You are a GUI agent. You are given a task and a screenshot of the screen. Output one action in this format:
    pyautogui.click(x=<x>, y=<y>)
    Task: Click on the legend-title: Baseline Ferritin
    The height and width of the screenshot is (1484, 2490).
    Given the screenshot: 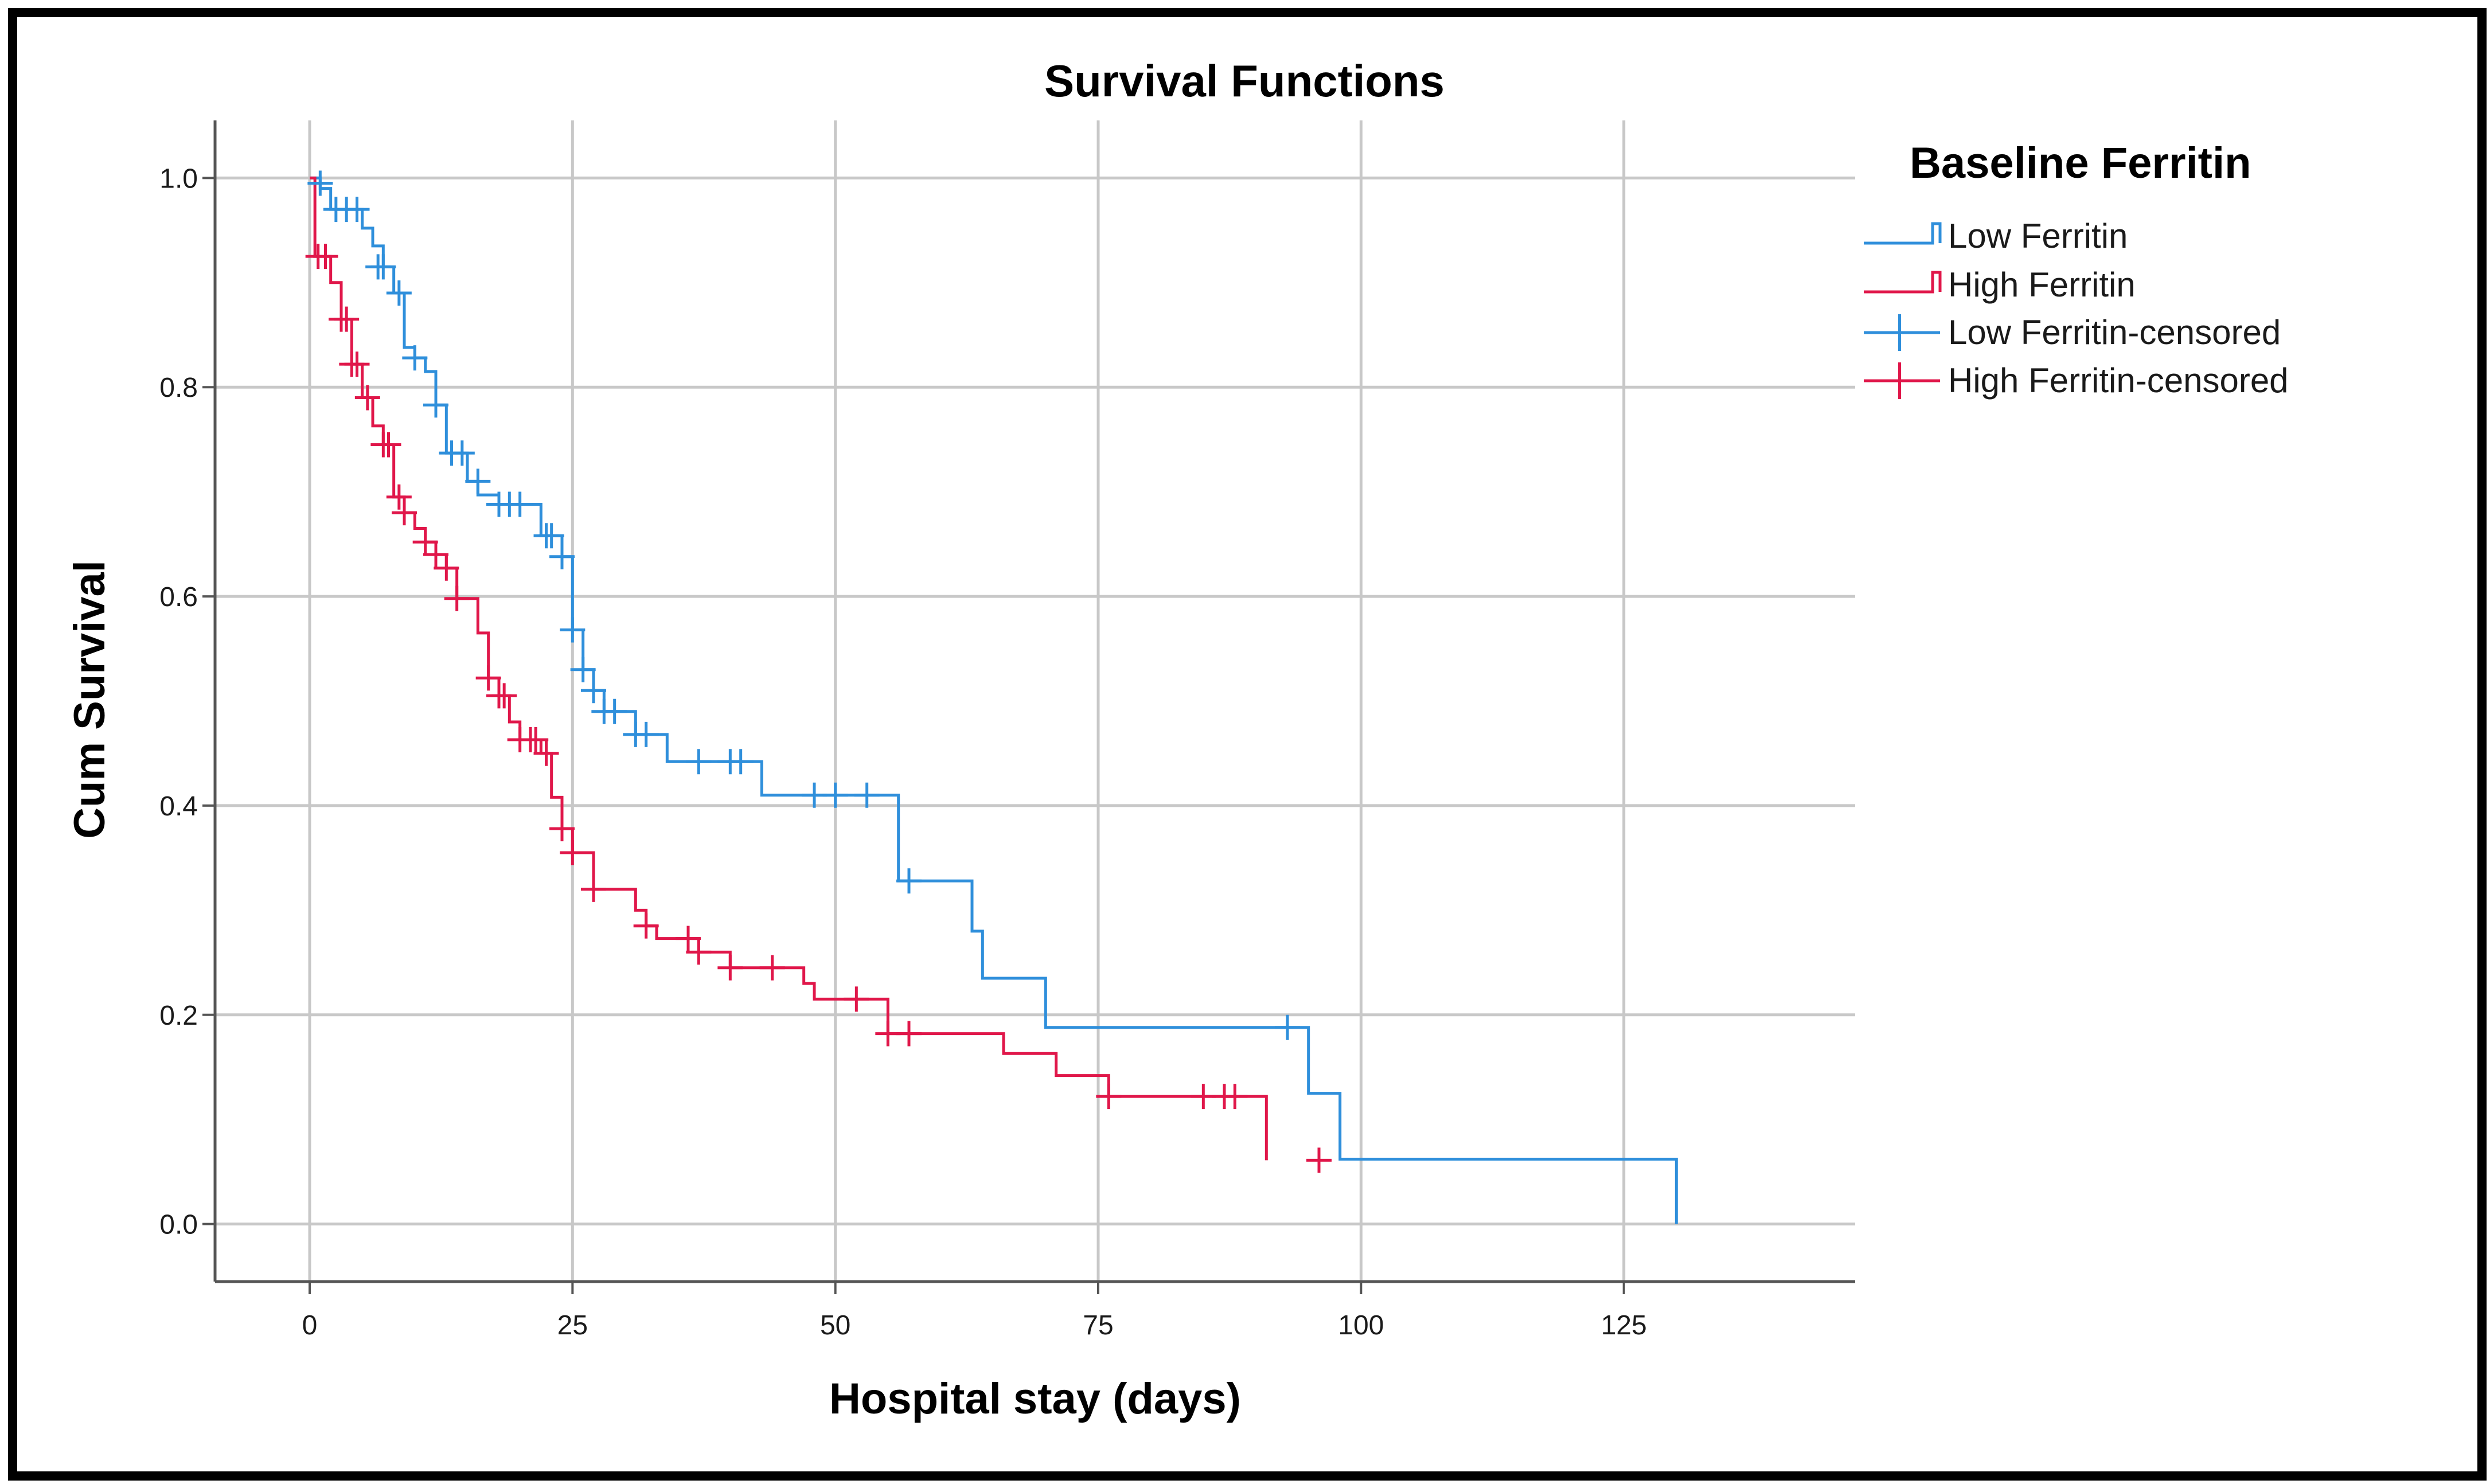 What is the action you would take?
    pyautogui.click(x=2080, y=164)
    